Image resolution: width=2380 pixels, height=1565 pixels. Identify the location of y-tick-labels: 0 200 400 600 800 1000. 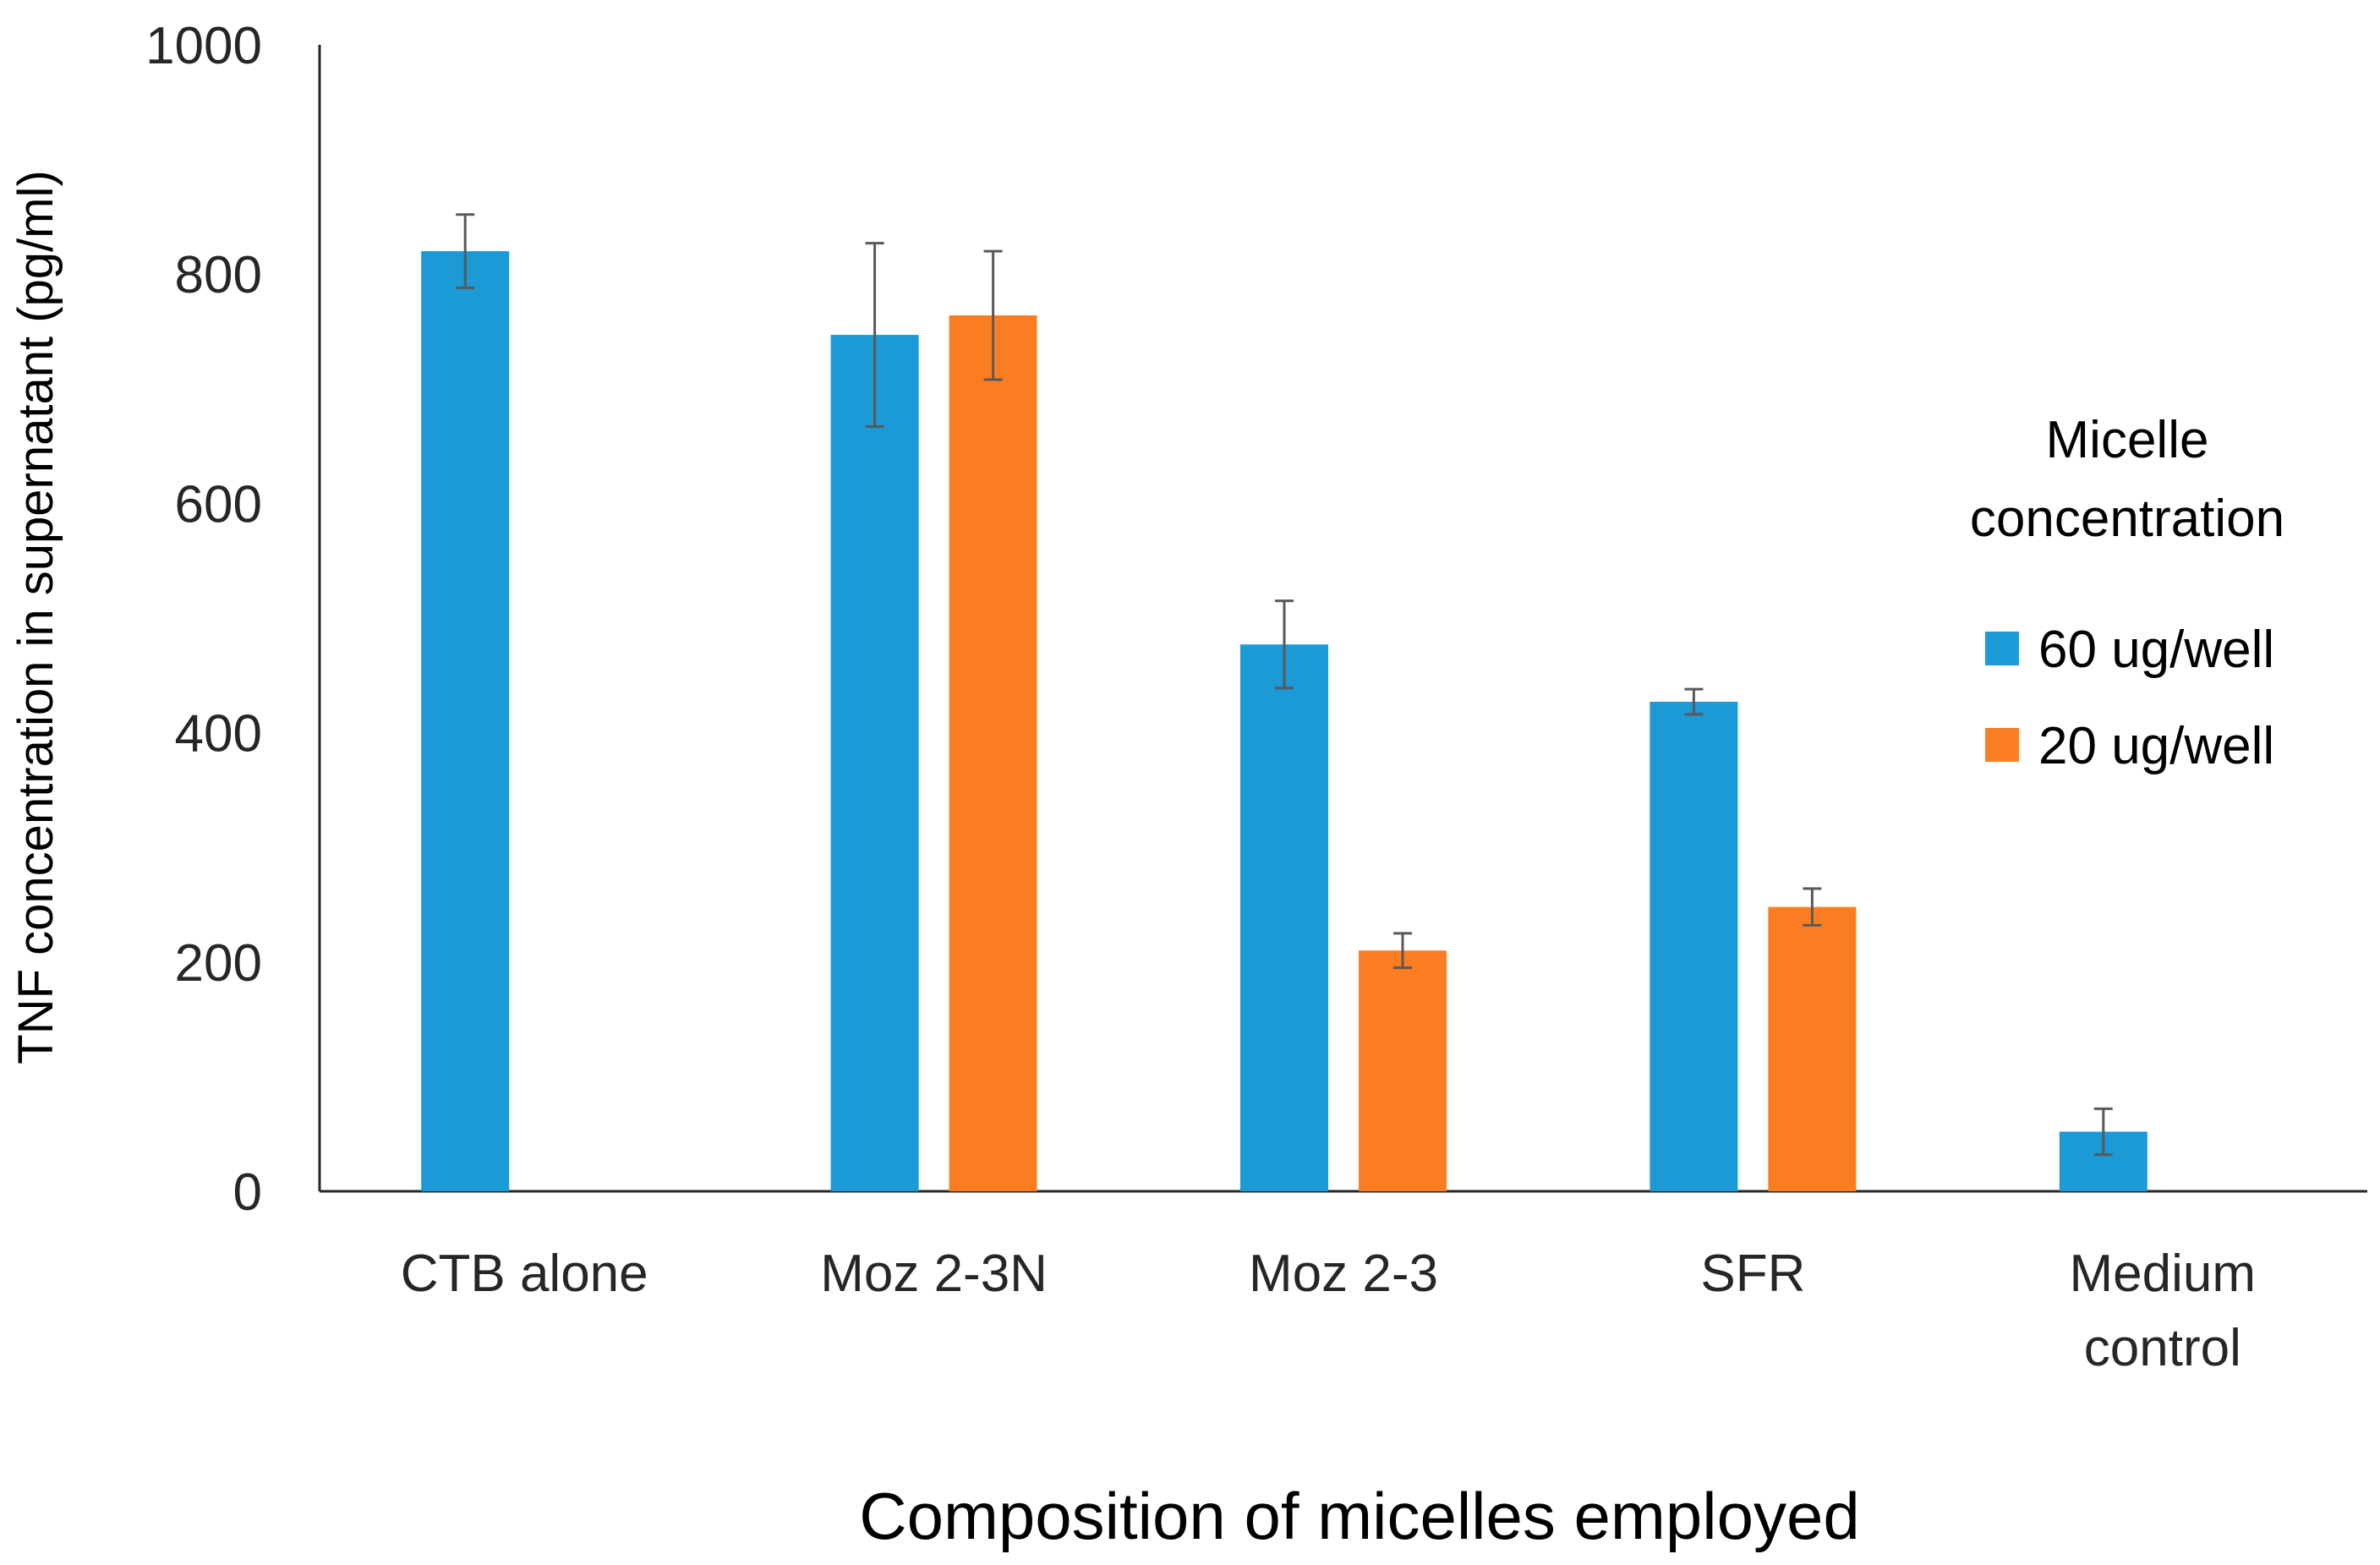
(203, 619).